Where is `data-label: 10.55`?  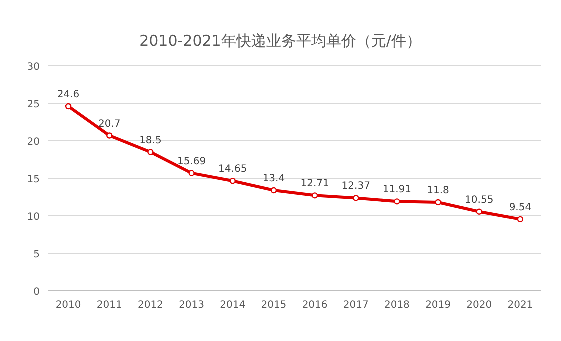 data-label: 10.55 is located at coordinates (479, 200).